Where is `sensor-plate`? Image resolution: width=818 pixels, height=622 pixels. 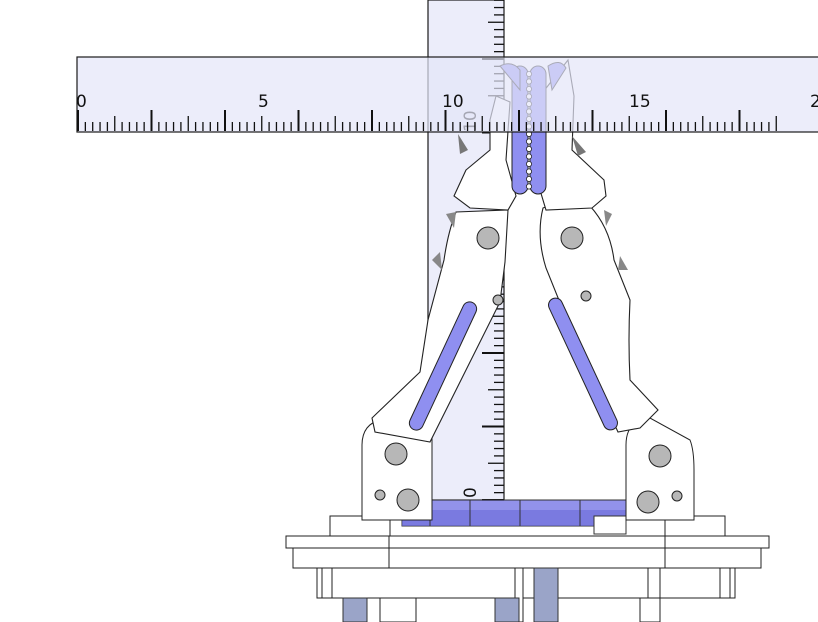
sensor-plate is located at coordinates (514, 517).